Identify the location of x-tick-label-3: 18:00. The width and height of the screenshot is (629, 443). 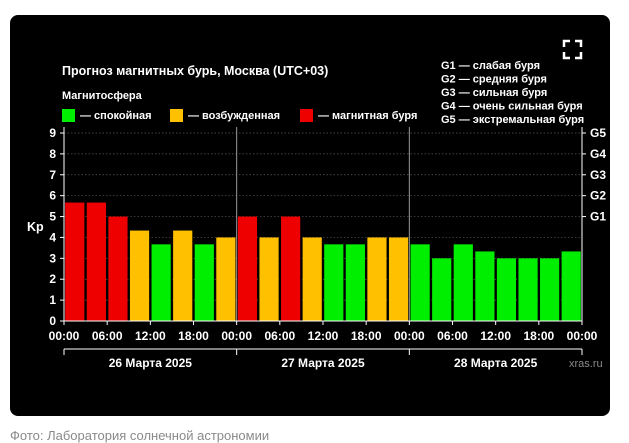
(193, 336).